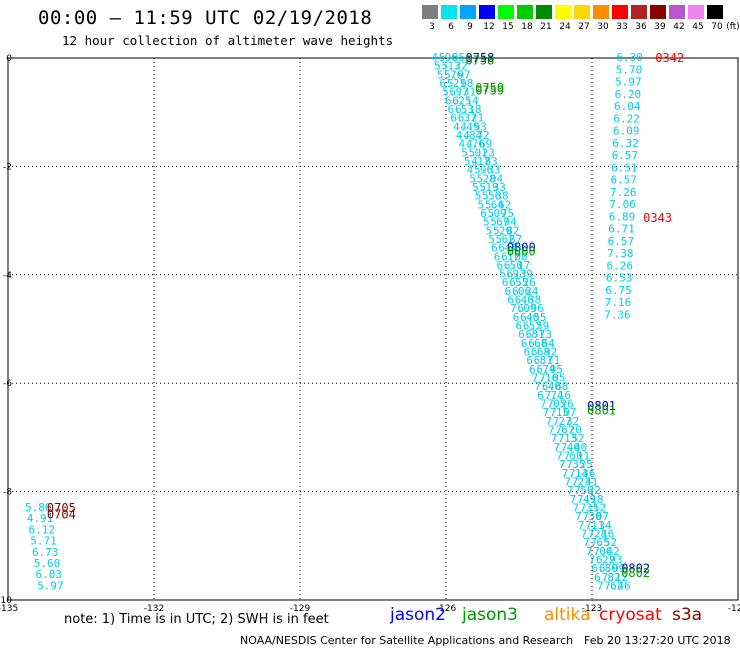 The height and width of the screenshot is (650, 740). What do you see at coordinates (595, 516) in the screenshot?
I see `swh-value-label: 7.07` at bounding box center [595, 516].